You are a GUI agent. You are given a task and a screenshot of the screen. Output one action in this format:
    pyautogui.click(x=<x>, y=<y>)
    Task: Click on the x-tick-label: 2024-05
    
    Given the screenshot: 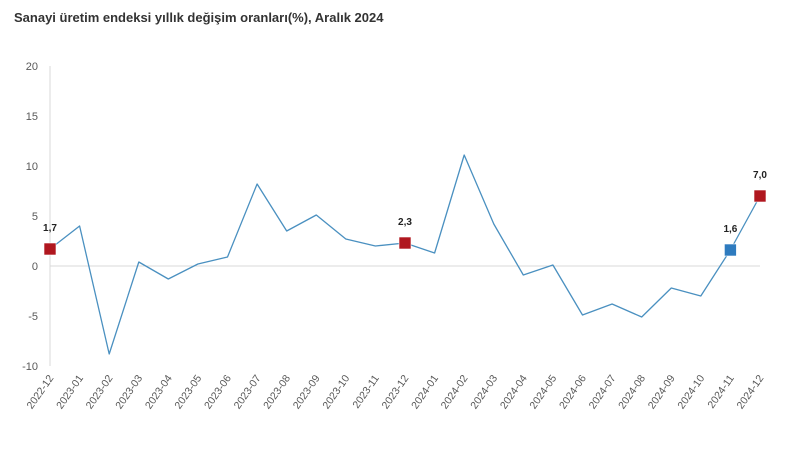 What is the action you would take?
    pyautogui.click(x=543, y=392)
    